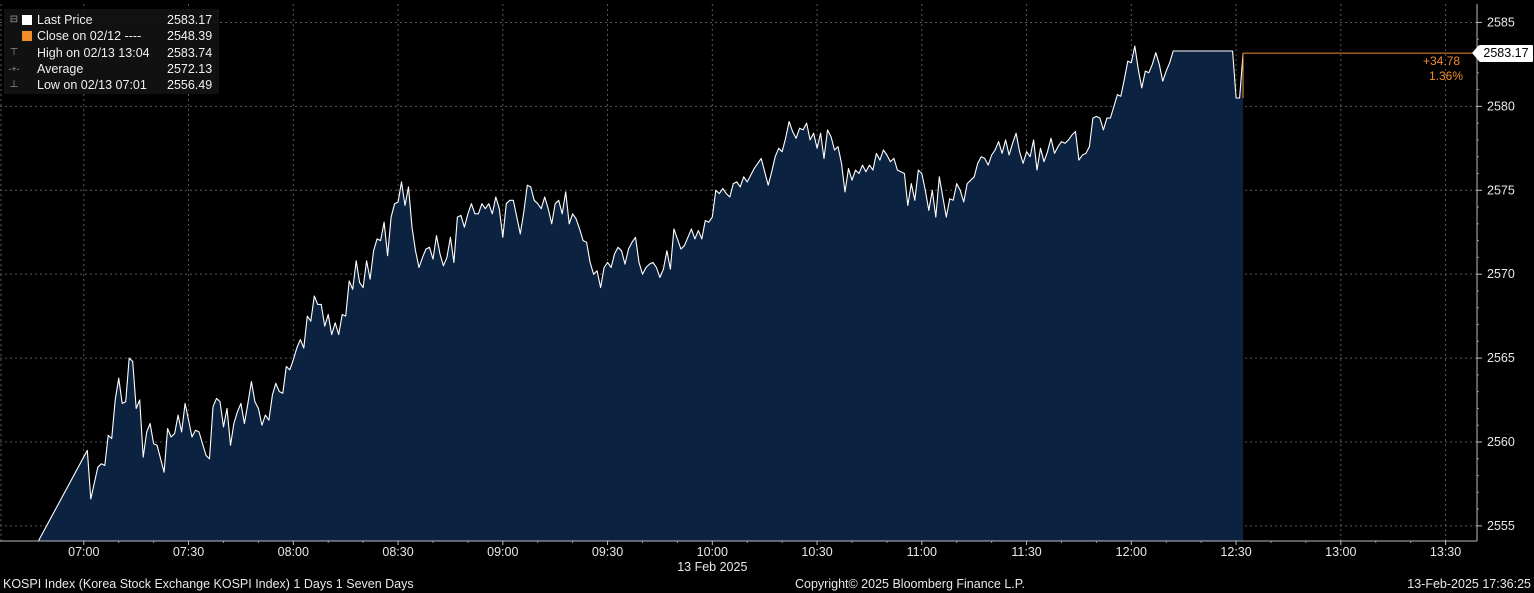 The image size is (1534, 593). What do you see at coordinates (1442, 61) in the screenshot?
I see `change-absolute: +34.78` at bounding box center [1442, 61].